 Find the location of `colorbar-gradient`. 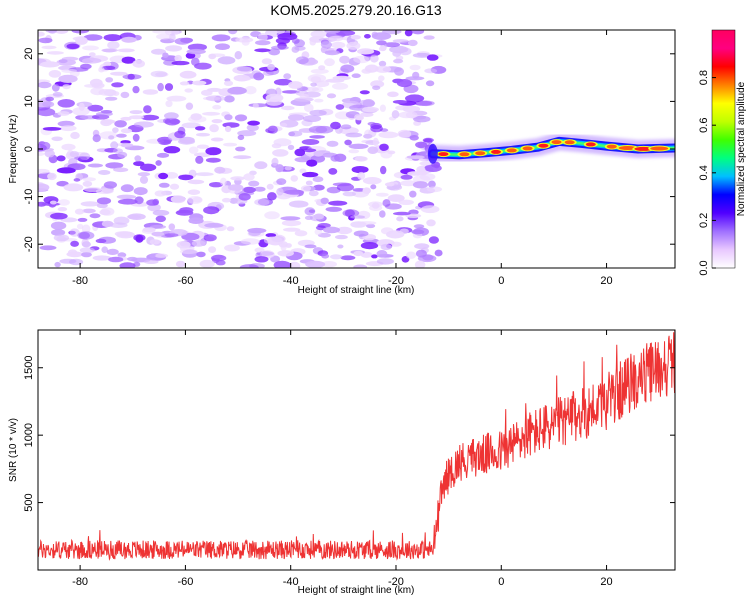

colorbar-gradient is located at coordinates (723, 149).